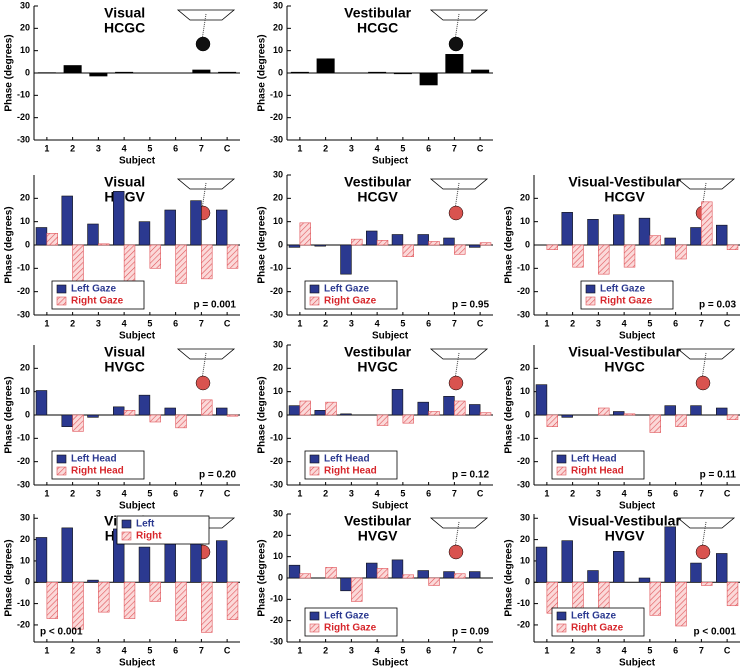  What do you see at coordinates (124, 182) in the screenshot?
I see `panel-title: Visual` at bounding box center [124, 182].